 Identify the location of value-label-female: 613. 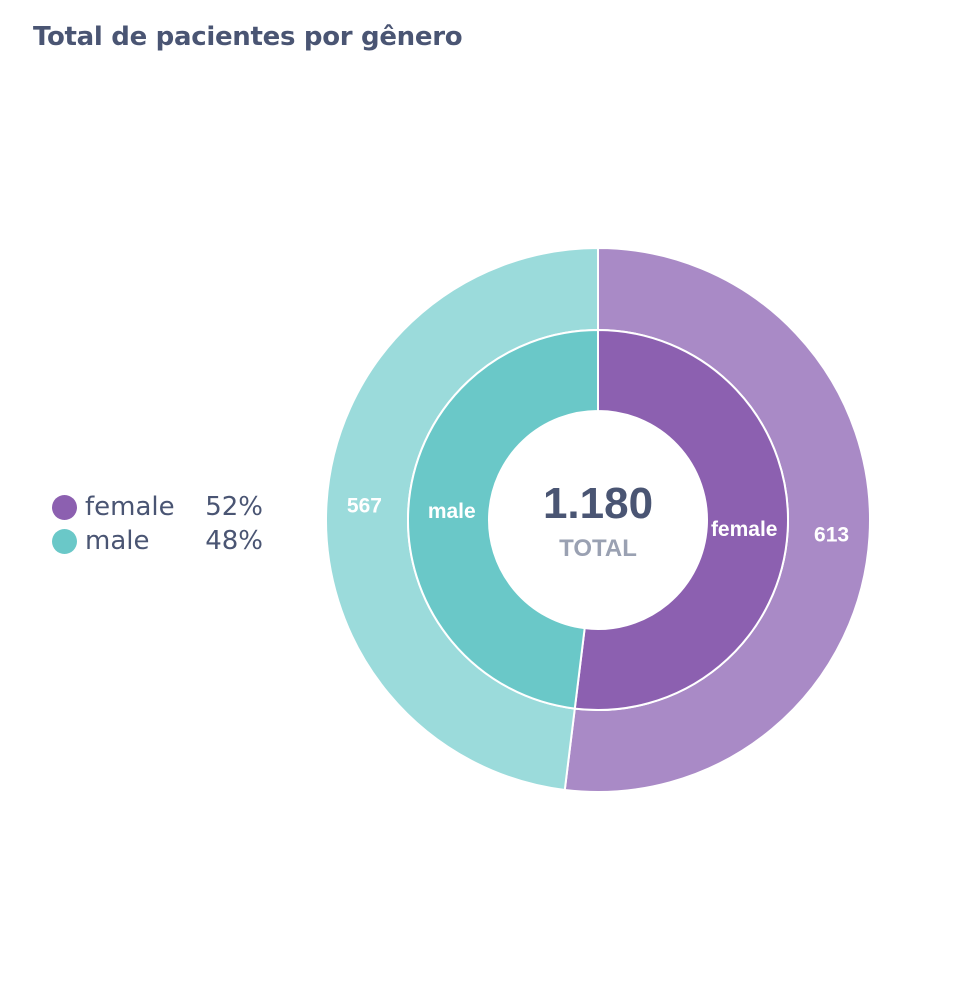
(831, 534).